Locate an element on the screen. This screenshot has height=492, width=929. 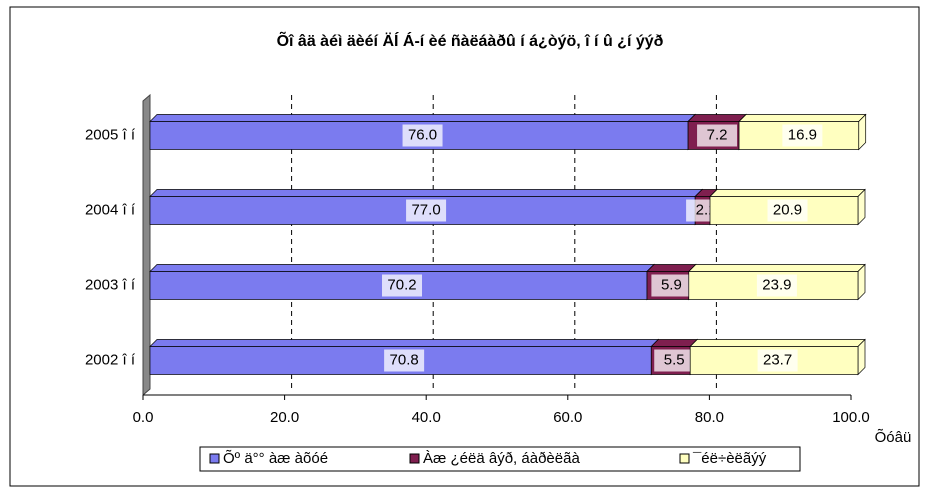
data-label: 70.2 is located at coordinates (401, 284).